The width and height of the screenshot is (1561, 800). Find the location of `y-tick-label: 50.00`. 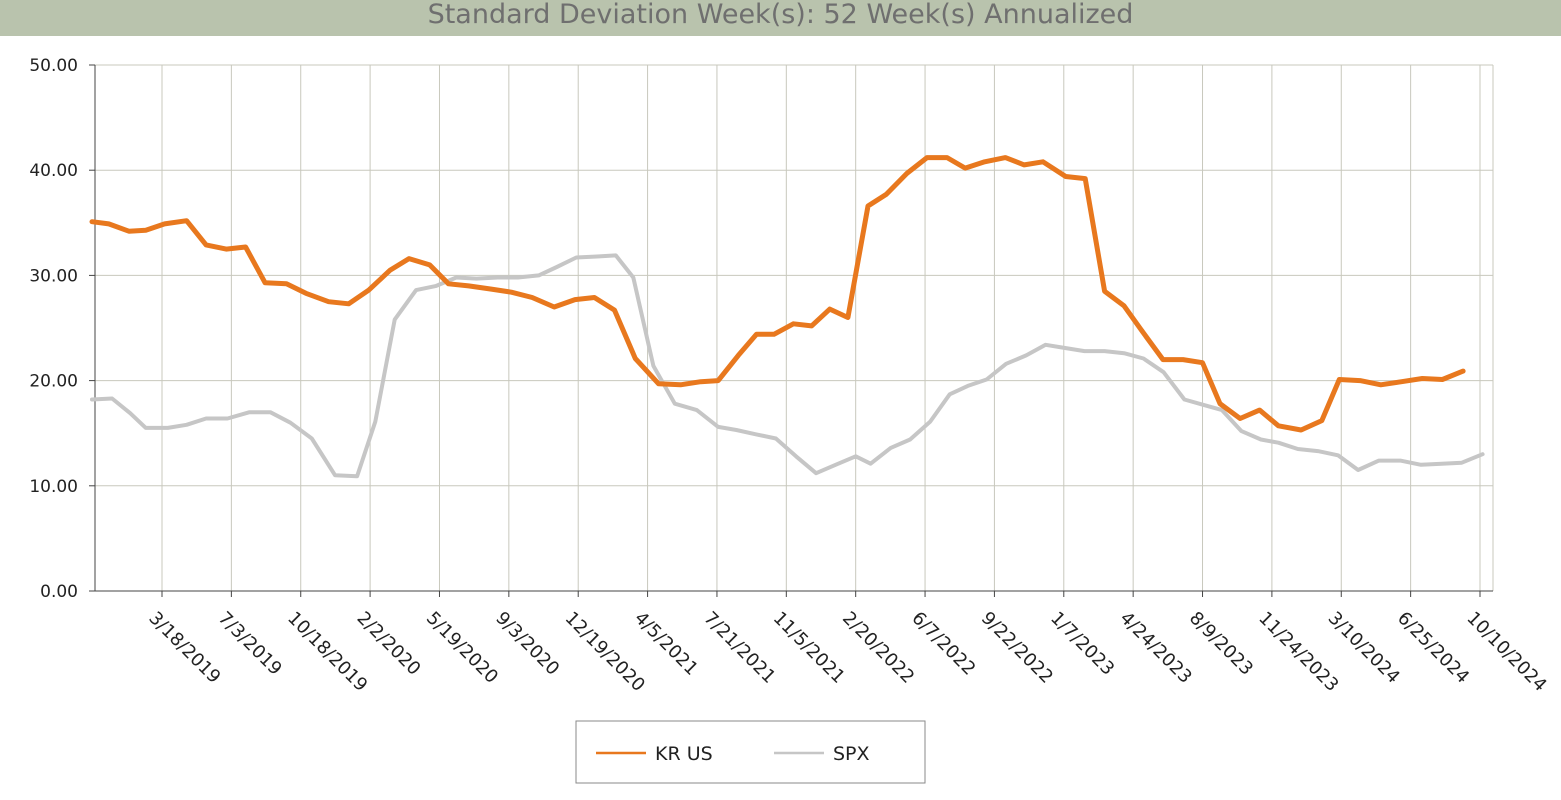

y-tick-label: 50.00 is located at coordinates (53, 66).